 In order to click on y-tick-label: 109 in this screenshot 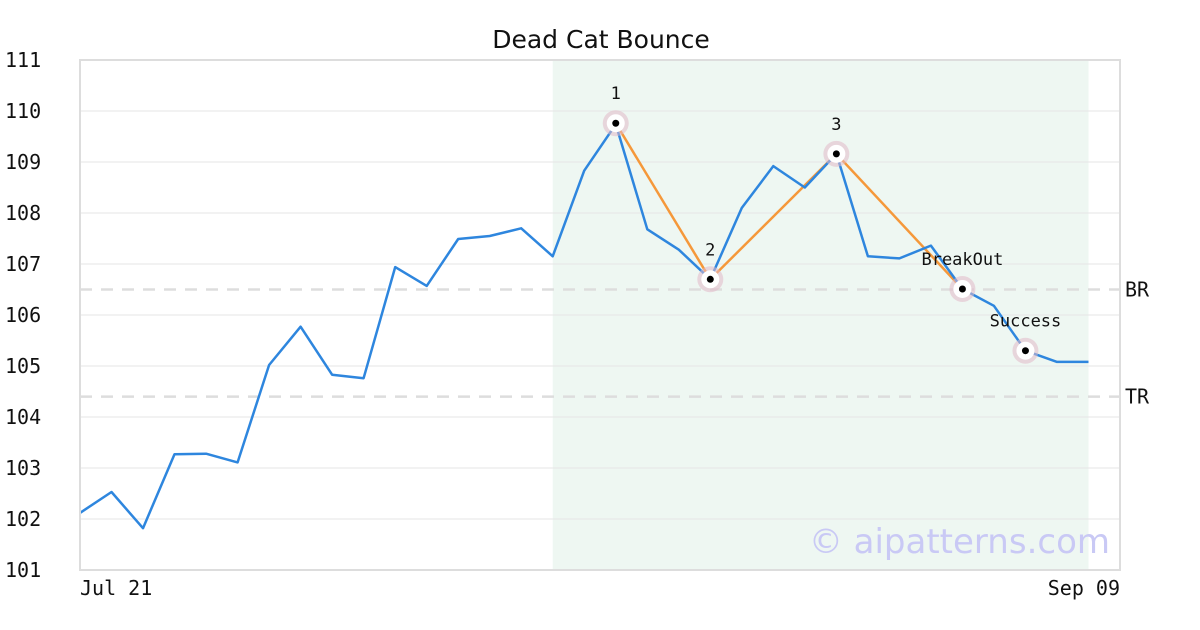, I will do `click(23, 162)`.